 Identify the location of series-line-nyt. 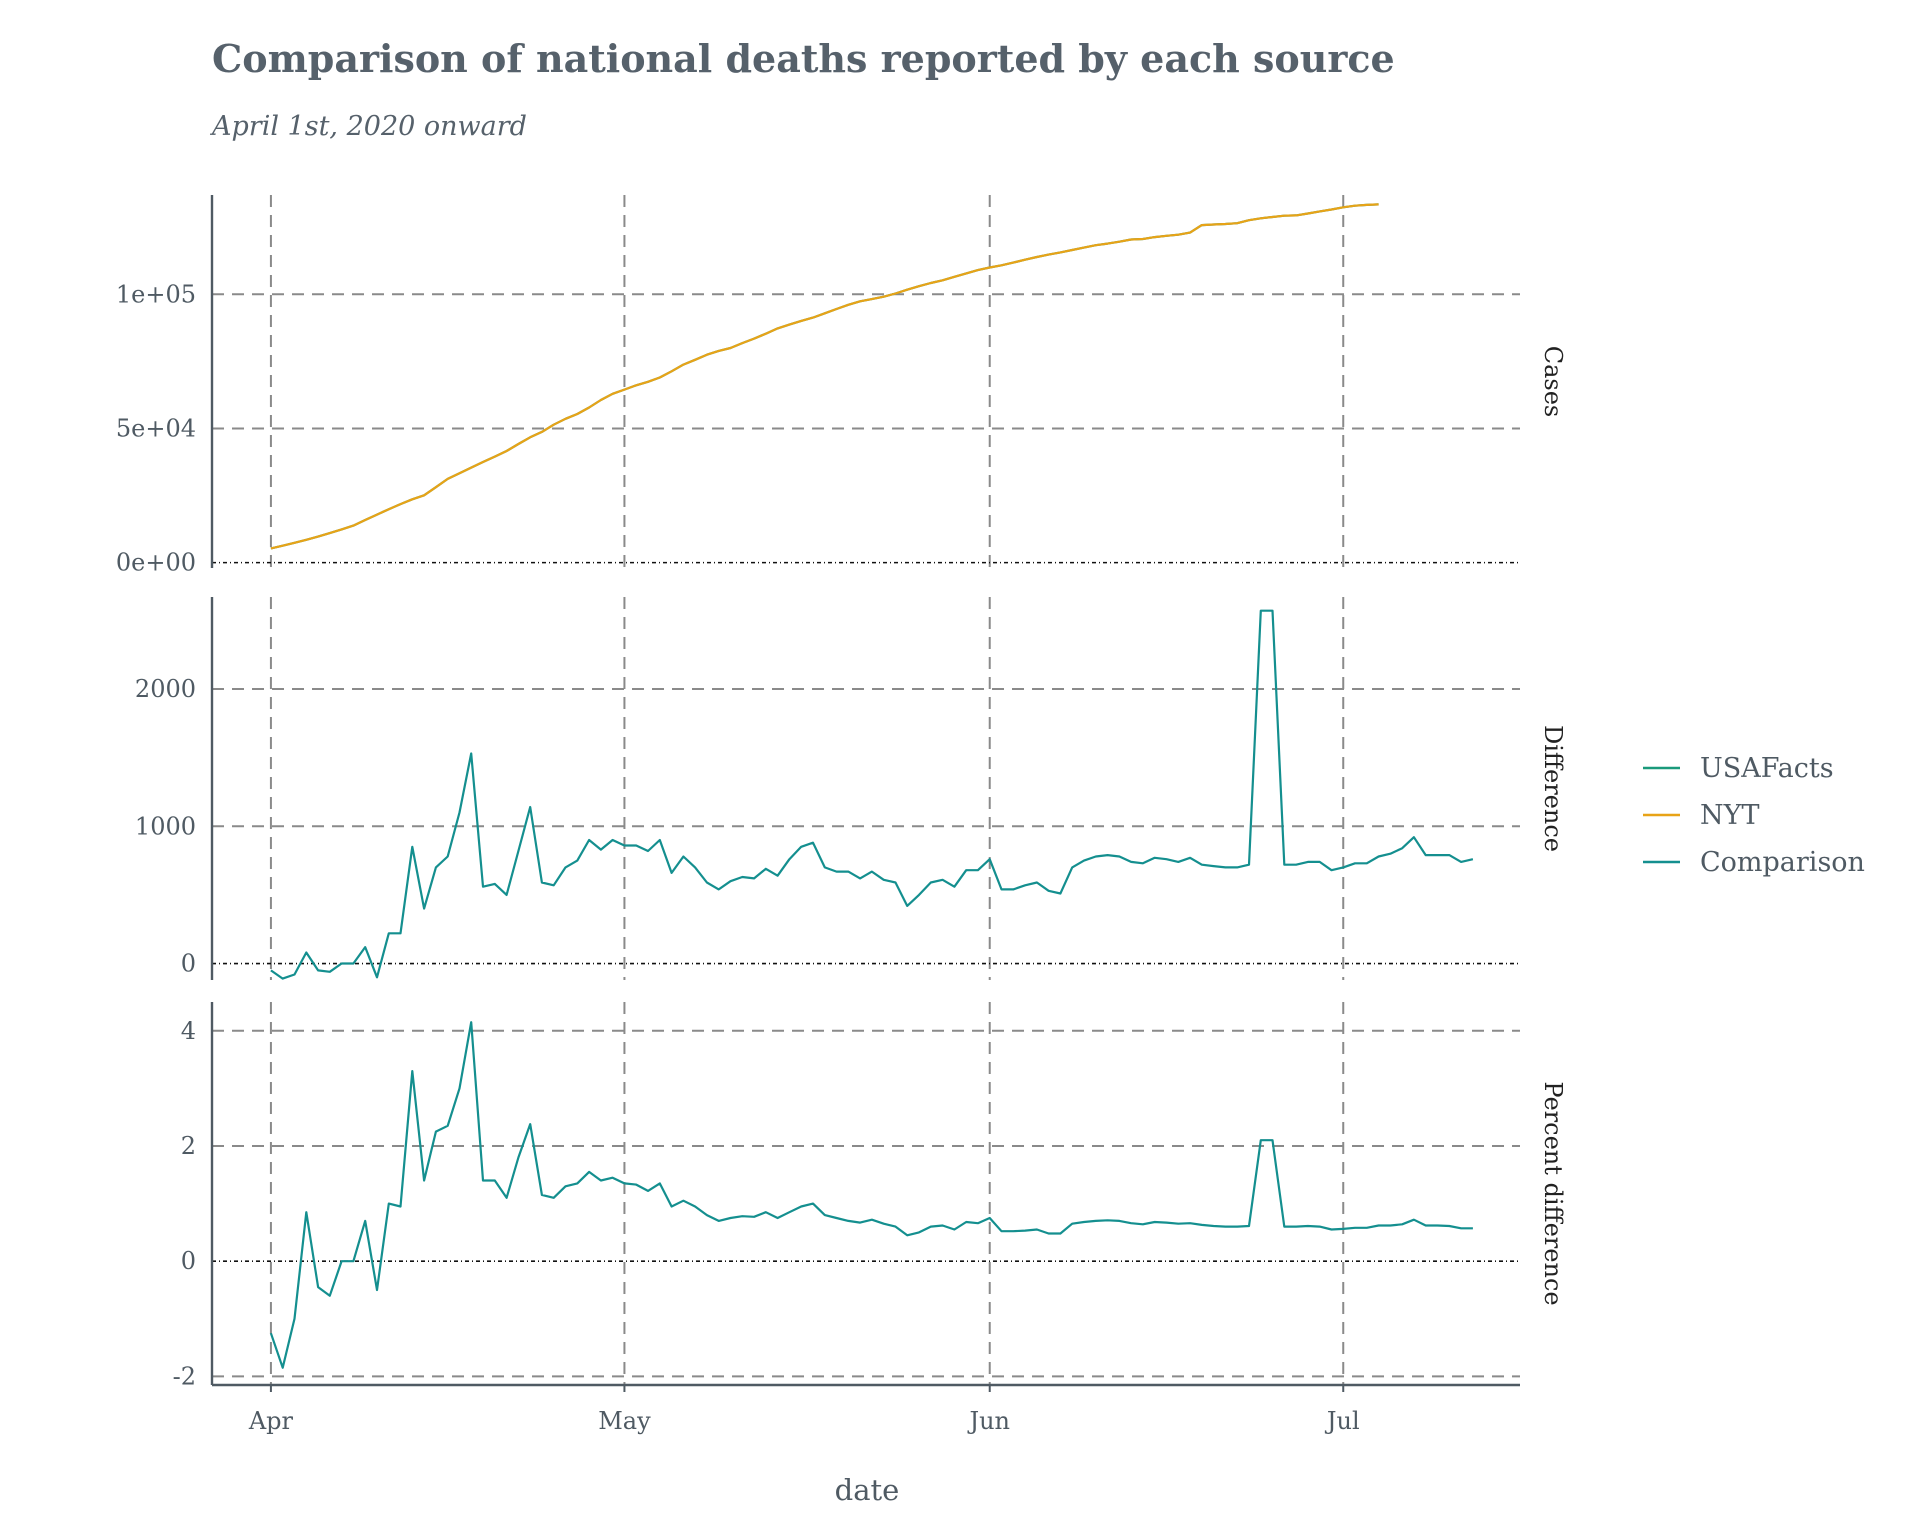
(824, 376).